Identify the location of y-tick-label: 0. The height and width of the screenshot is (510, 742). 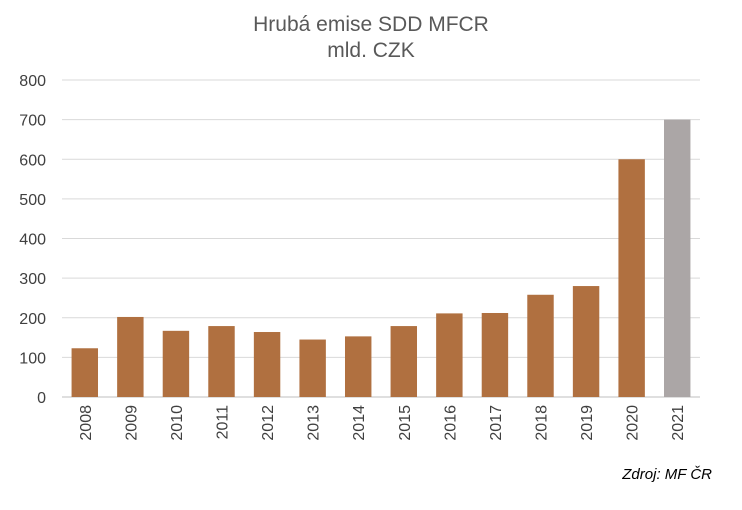
(41, 398).